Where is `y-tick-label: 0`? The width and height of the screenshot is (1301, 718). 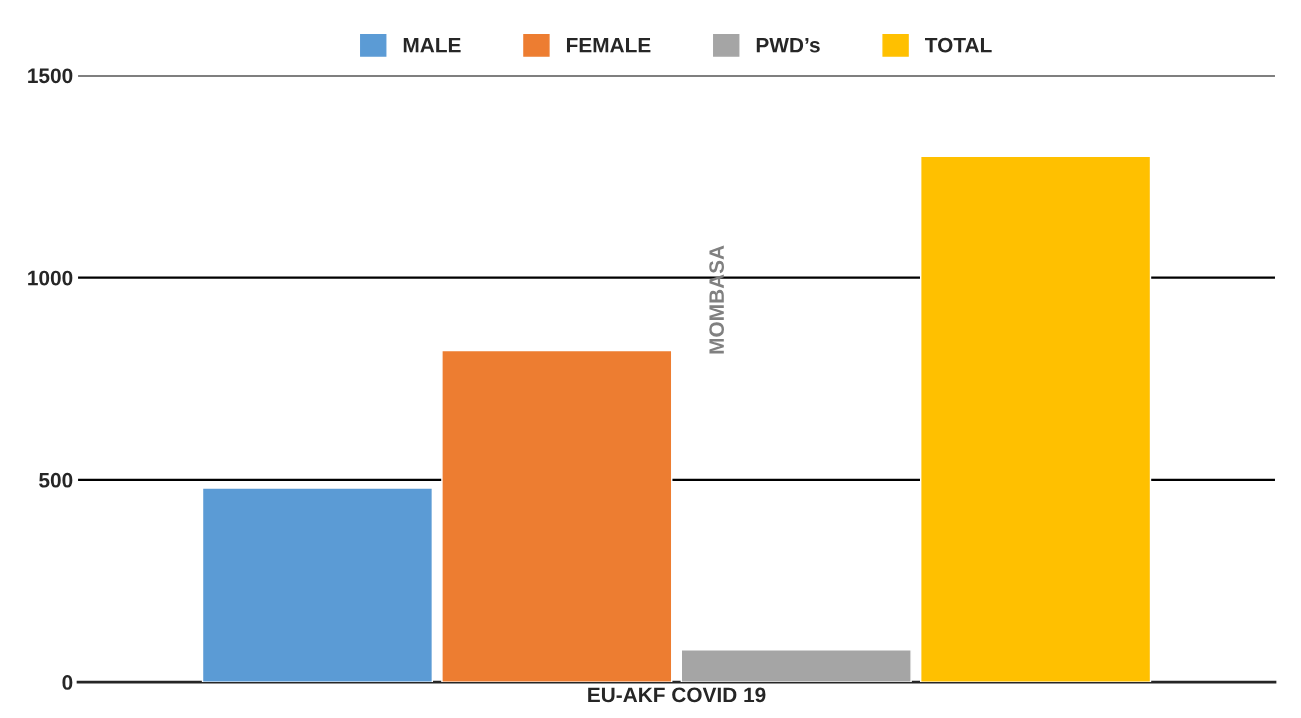
y-tick-label: 0 is located at coordinates (67, 682).